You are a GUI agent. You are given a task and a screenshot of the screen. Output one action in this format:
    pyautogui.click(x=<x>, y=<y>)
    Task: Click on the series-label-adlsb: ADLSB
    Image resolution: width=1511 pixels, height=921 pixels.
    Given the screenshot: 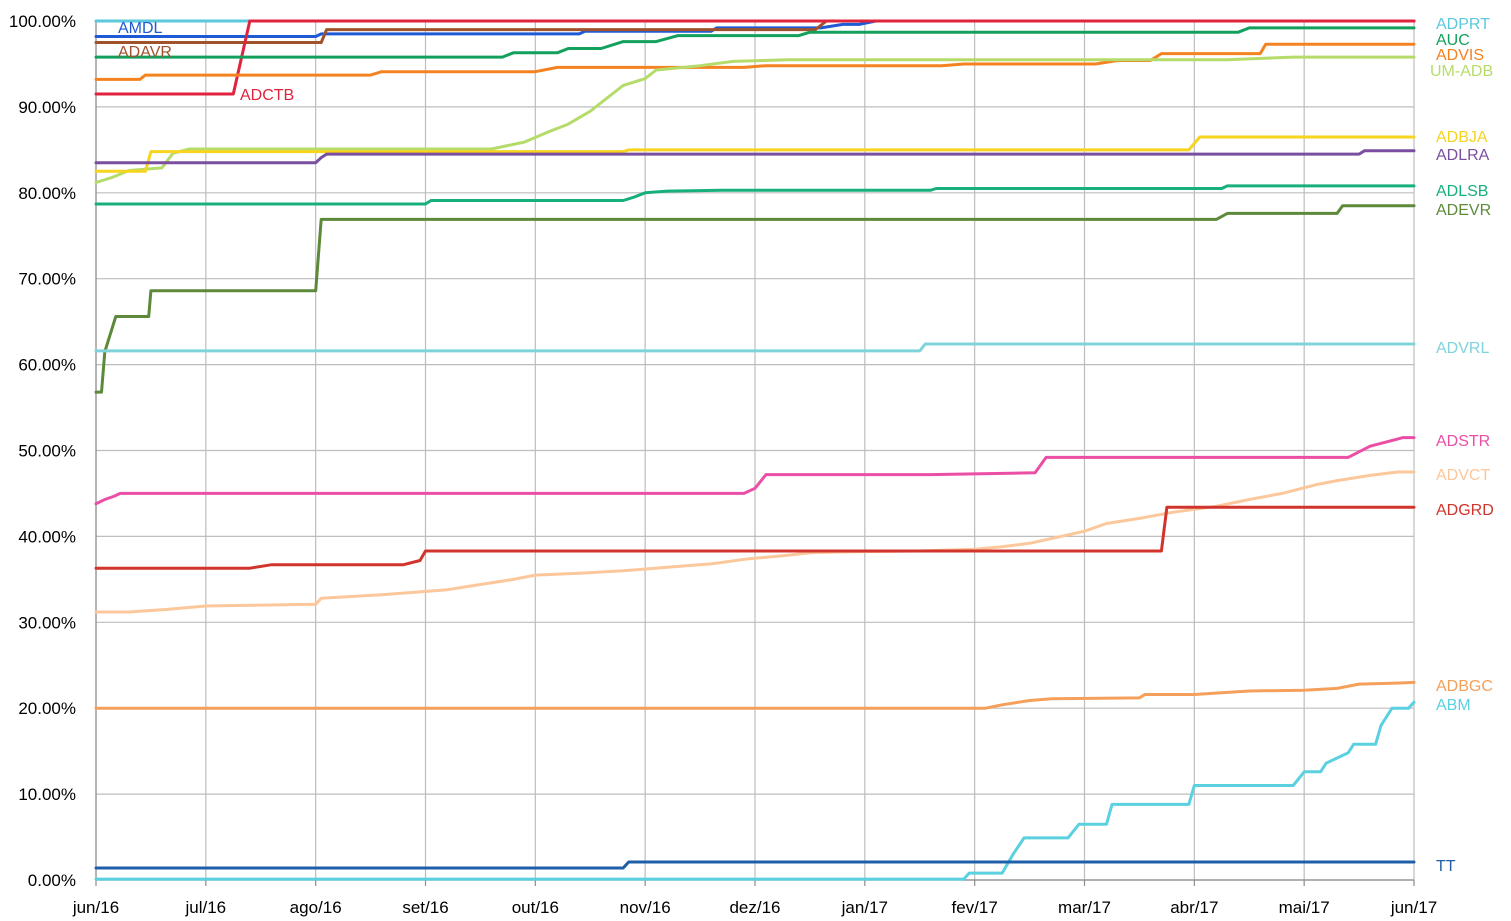 What is the action you would take?
    pyautogui.click(x=1462, y=191)
    